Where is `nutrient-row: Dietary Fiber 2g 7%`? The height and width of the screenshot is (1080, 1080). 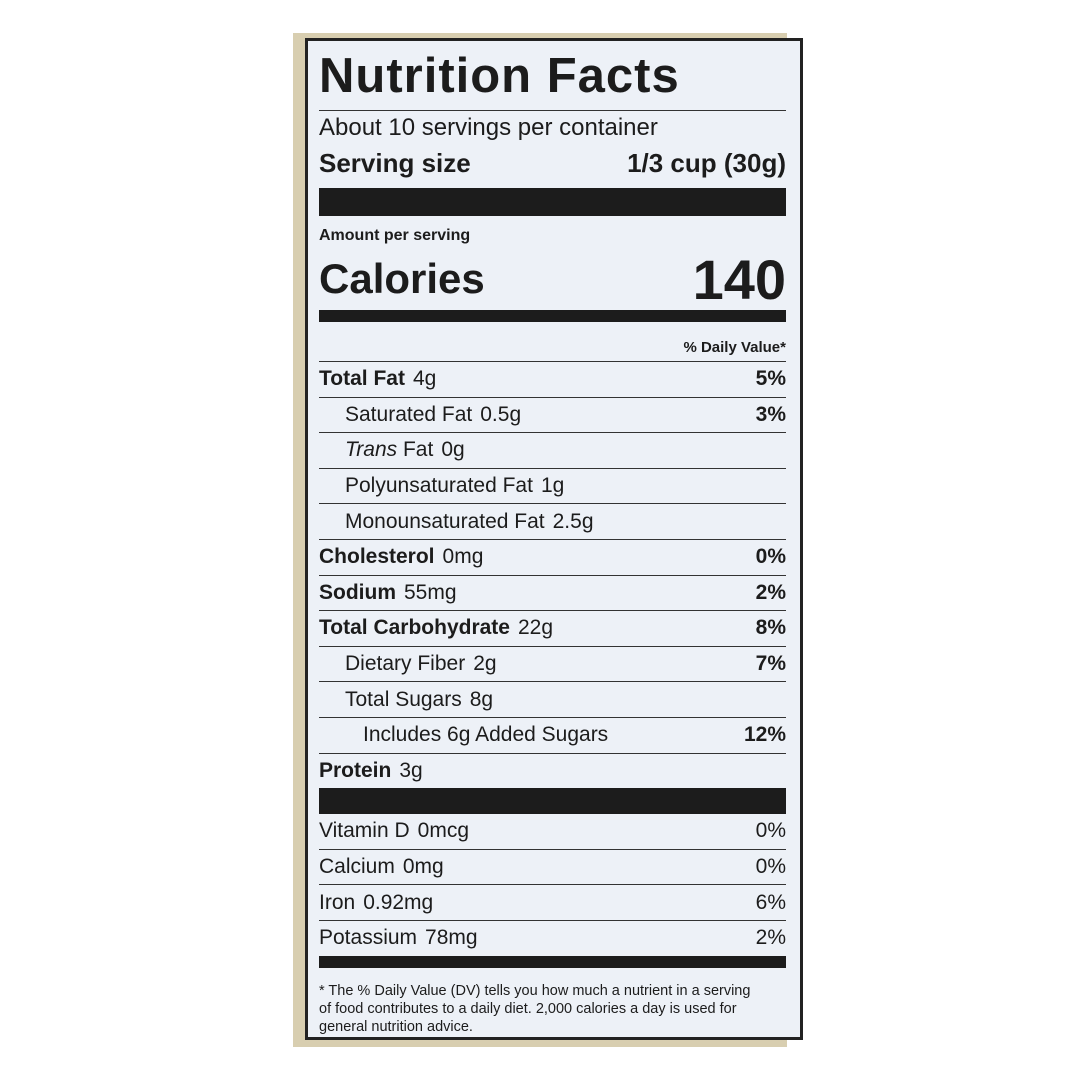
nutrient-row: Dietary Fiber 2g 7% is located at coordinates (552, 663).